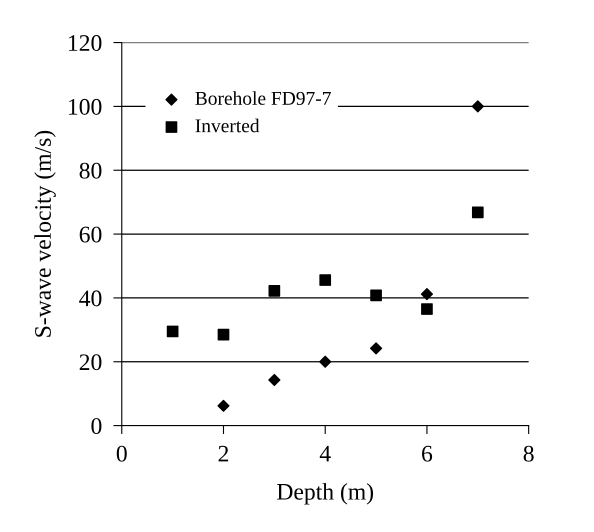  What do you see at coordinates (90, 298) in the screenshot?
I see `y-tick-label: 40` at bounding box center [90, 298].